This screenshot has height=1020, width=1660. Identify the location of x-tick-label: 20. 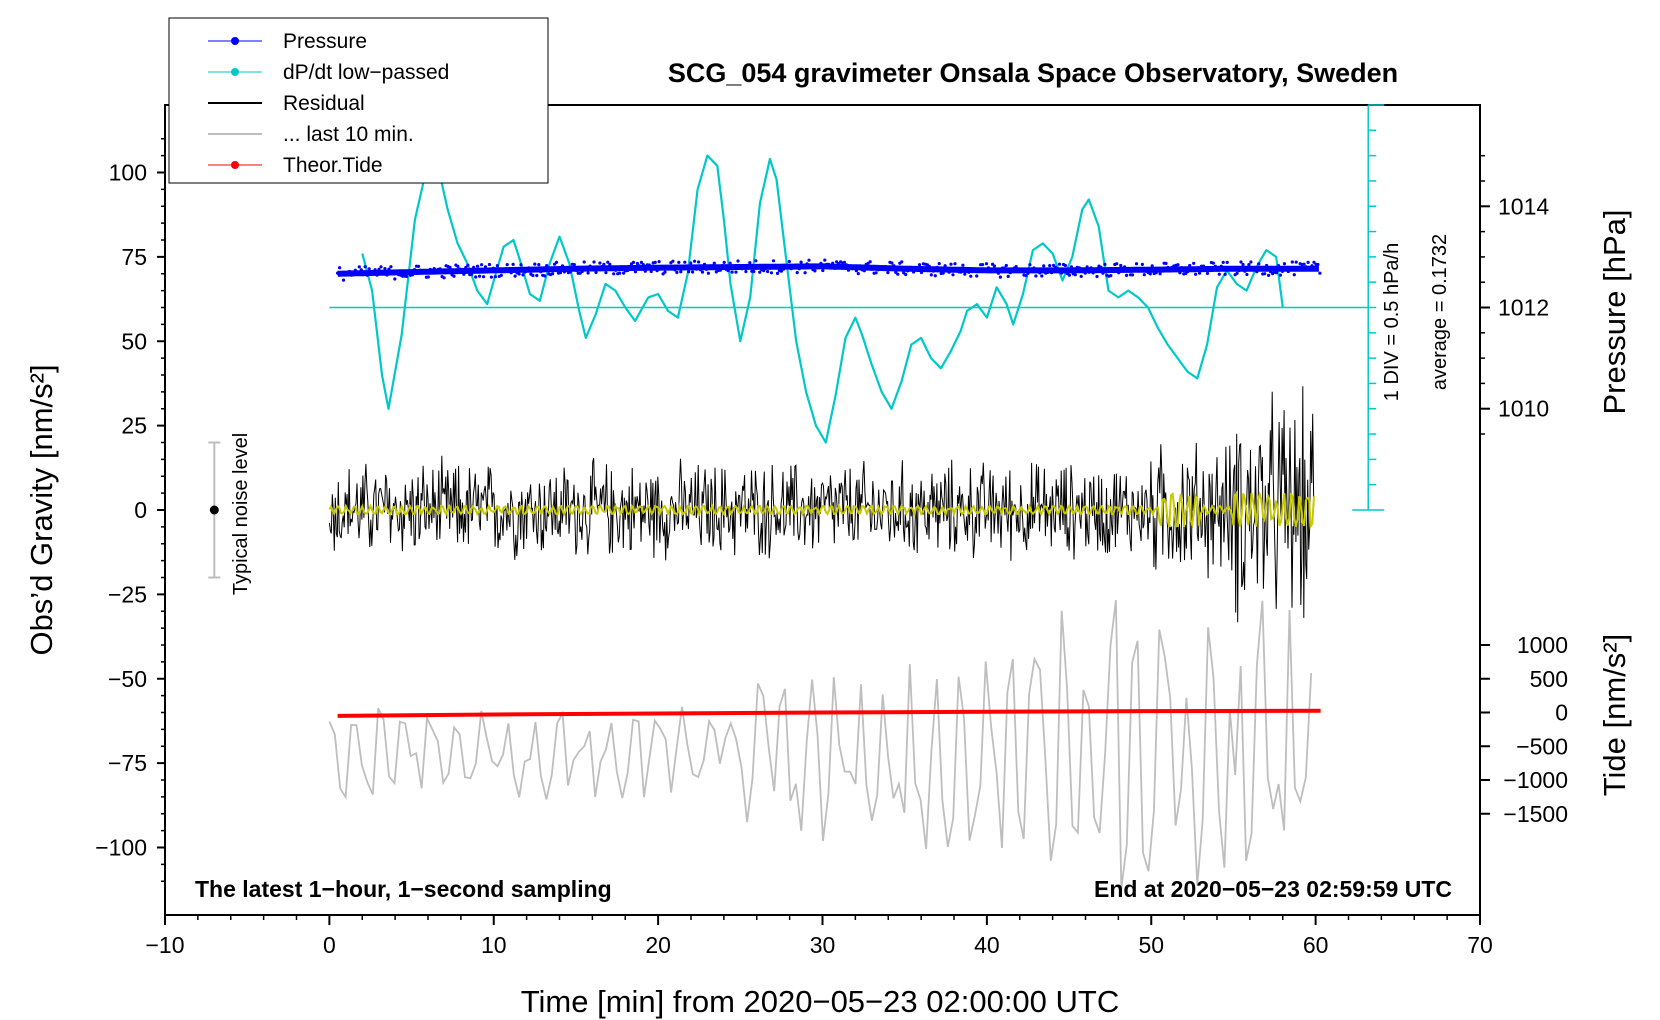
(658, 945).